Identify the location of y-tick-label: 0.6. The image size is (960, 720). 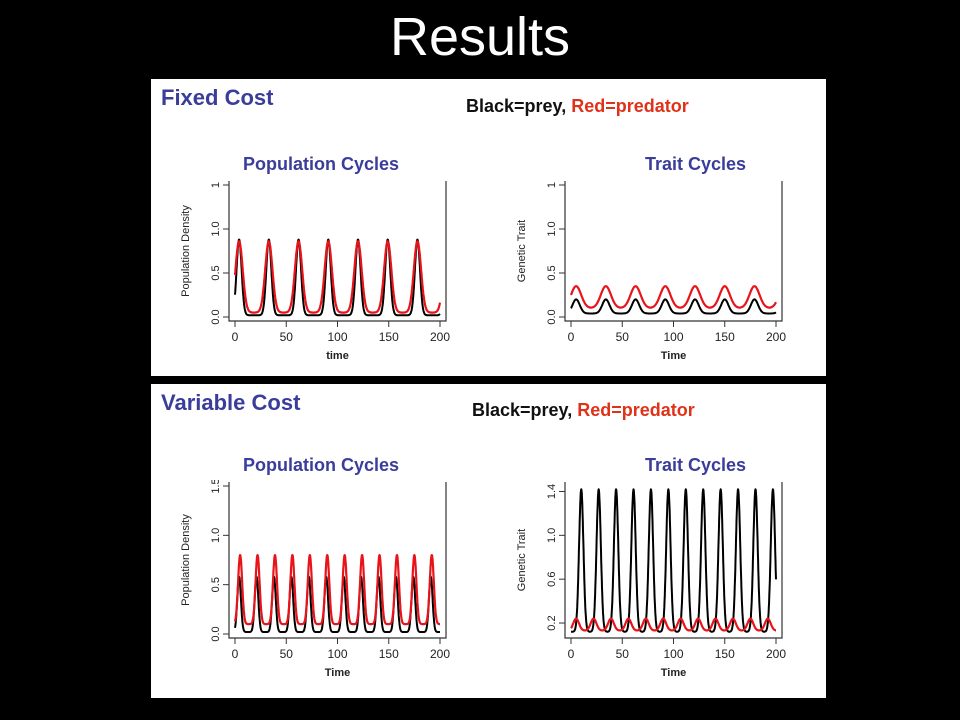
(552, 579).